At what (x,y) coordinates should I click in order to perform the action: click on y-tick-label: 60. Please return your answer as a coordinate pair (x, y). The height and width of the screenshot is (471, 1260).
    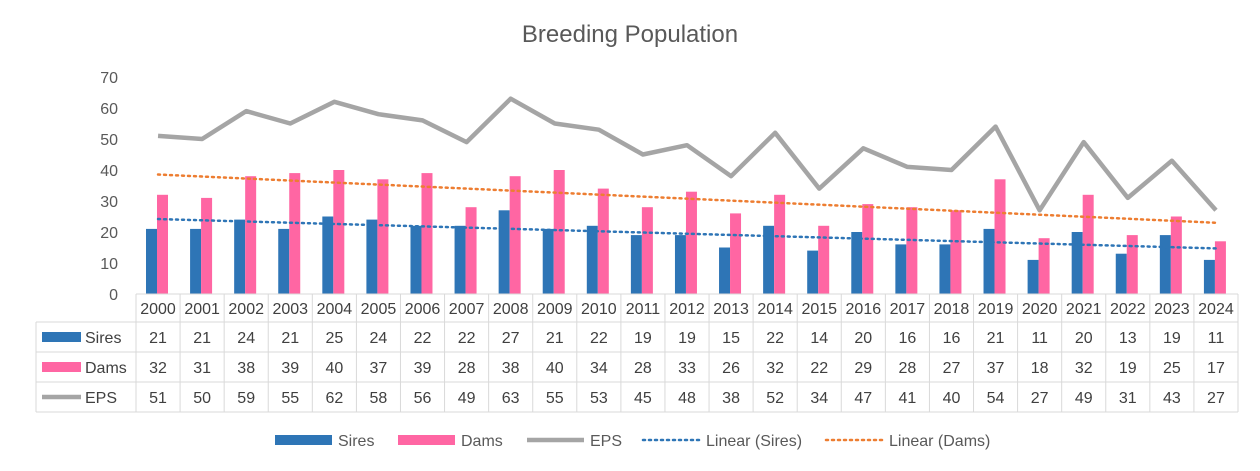
    Looking at the image, I should click on (109, 109).